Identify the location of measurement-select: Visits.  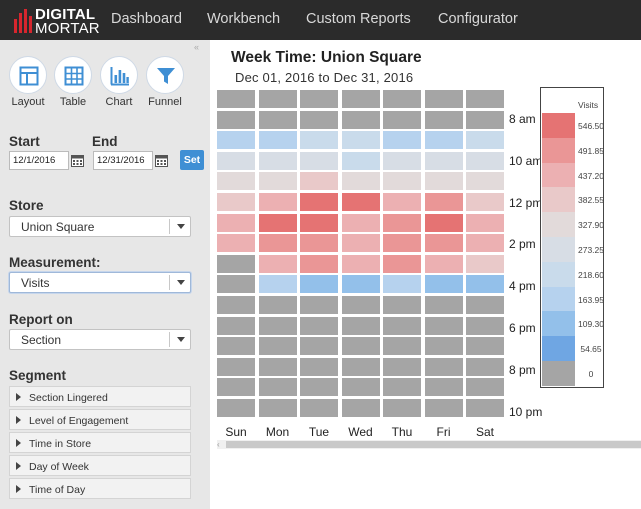
(100, 282).